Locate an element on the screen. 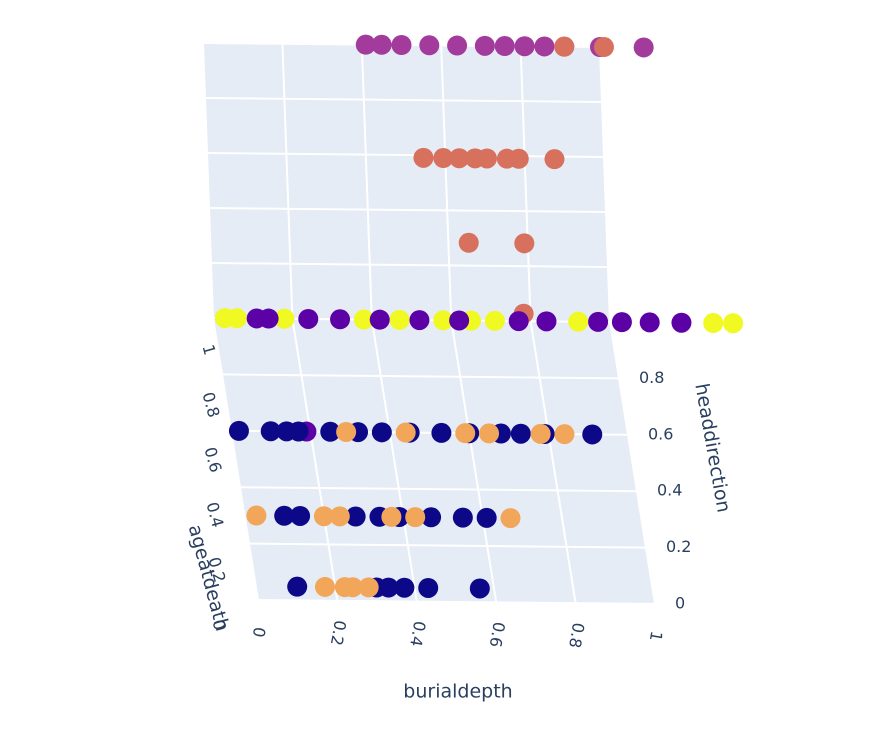 This screenshot has height=736, width=870. y-tick-label: 0.6 is located at coordinates (660, 433).